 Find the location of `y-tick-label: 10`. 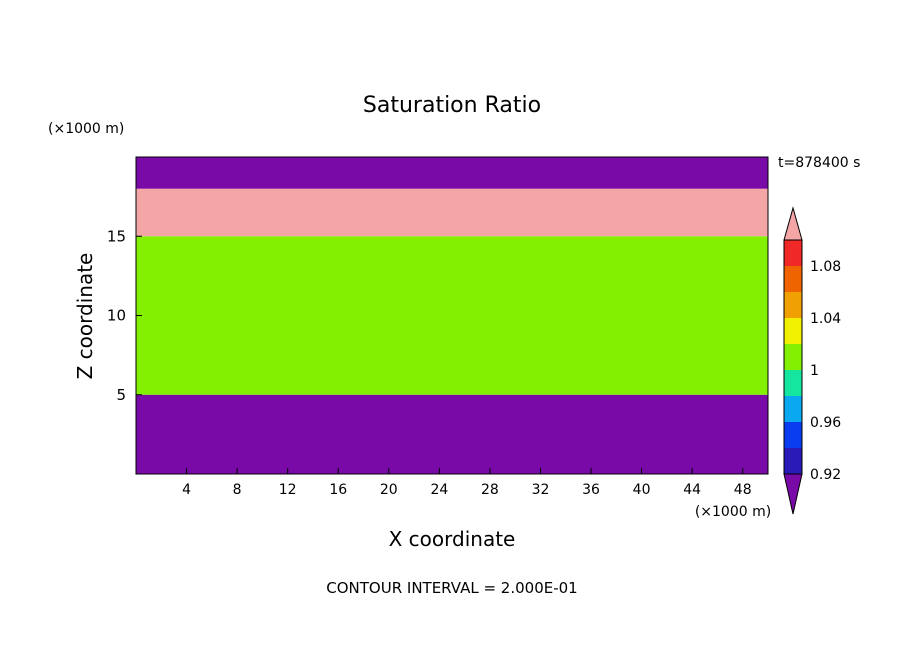

y-tick-label: 10 is located at coordinates (116, 316).